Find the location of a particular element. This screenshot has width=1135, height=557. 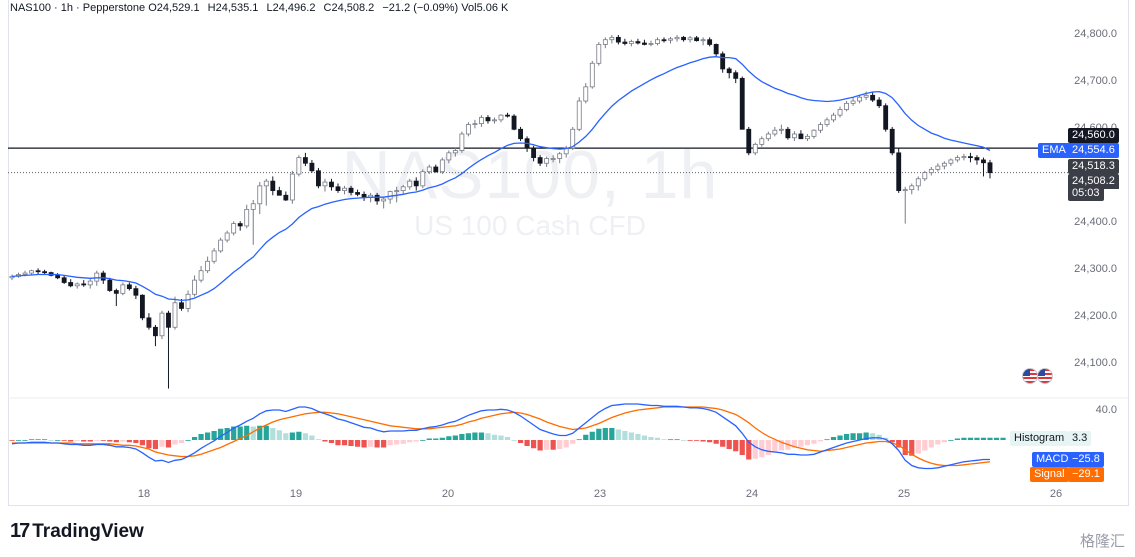

tradingview-logo: 17 TradingView is located at coordinates (77, 531).